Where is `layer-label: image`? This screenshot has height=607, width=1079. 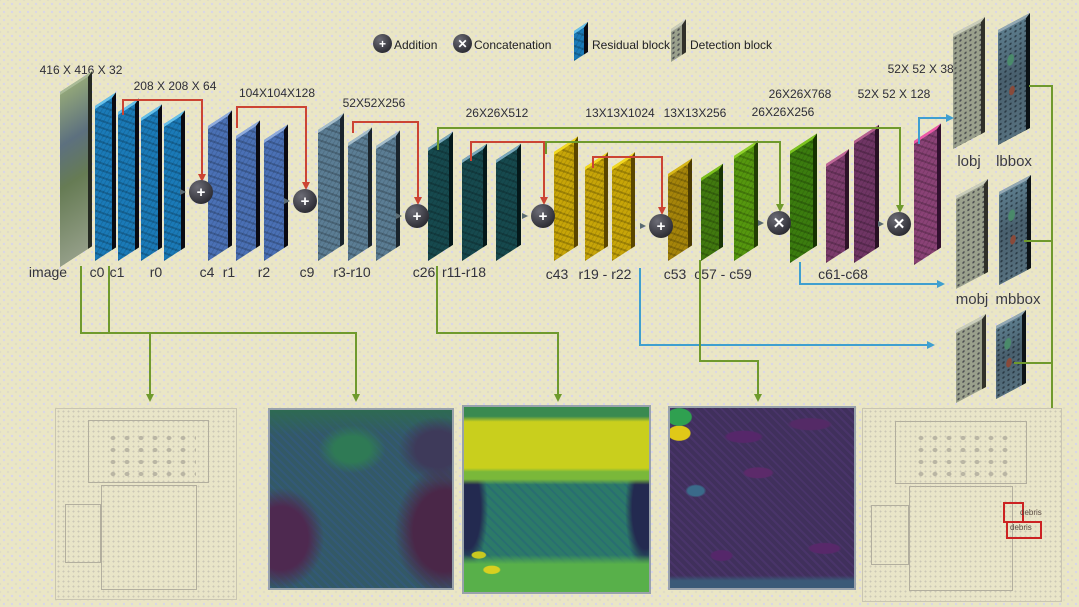
layer-label: image is located at coordinates (48, 272).